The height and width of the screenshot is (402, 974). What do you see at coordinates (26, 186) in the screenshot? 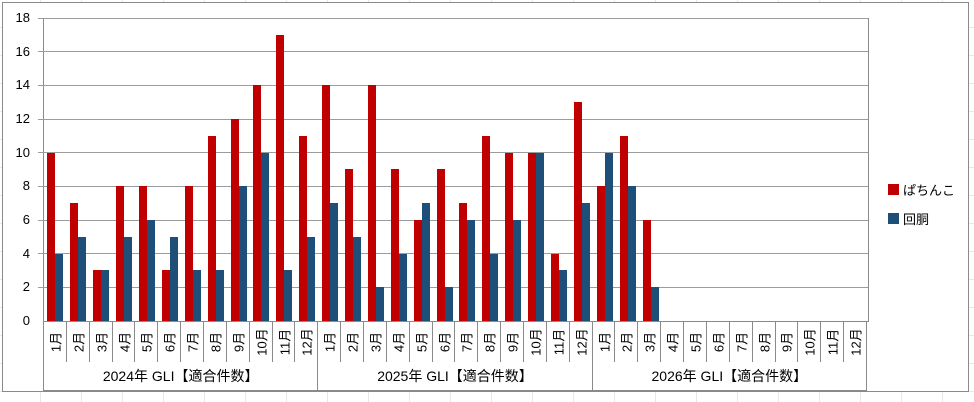
I see `y-tick-label: 8` at bounding box center [26, 186].